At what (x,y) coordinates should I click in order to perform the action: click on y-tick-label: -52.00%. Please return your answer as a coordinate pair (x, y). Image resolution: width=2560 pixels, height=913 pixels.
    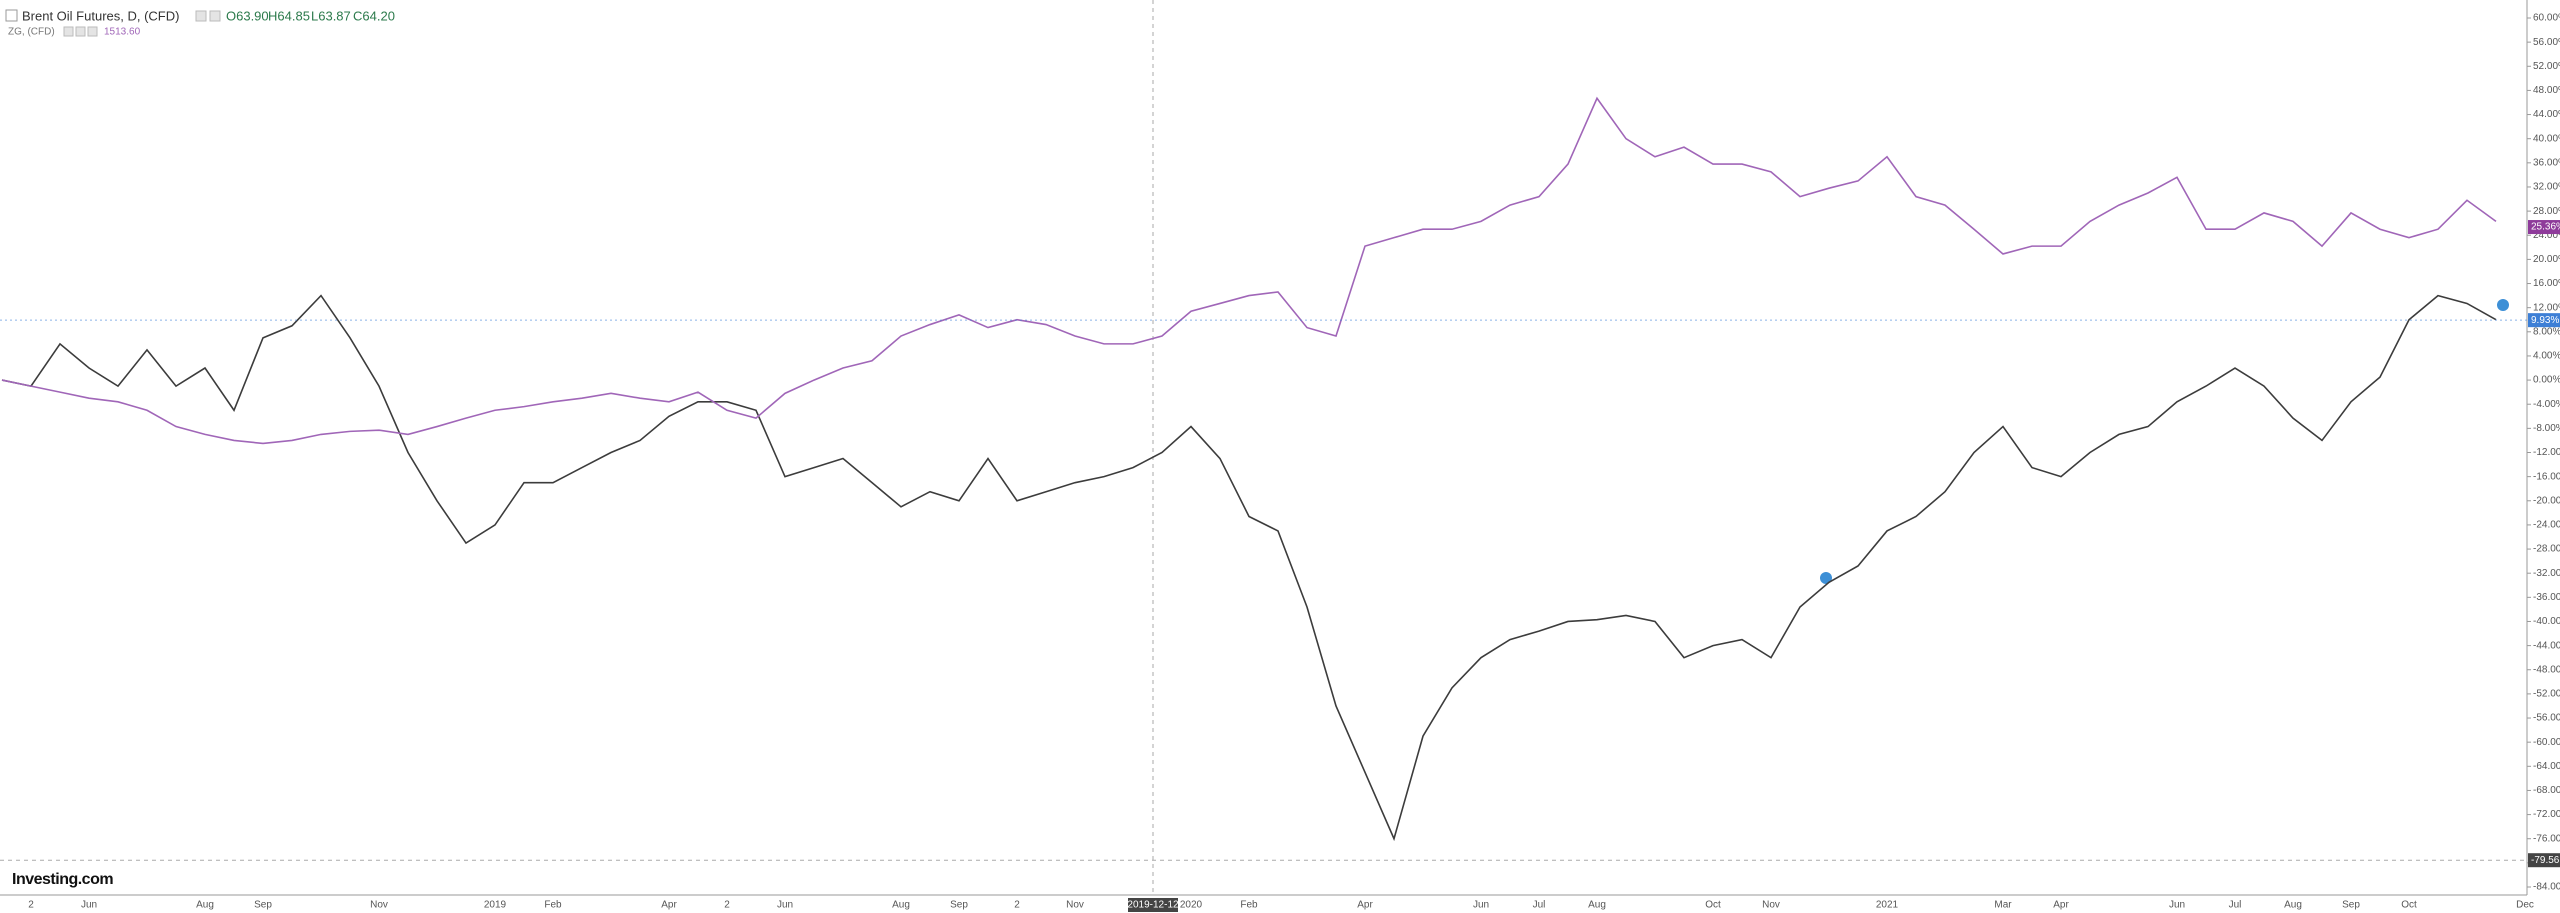
    Looking at the image, I should click on (2546, 694).